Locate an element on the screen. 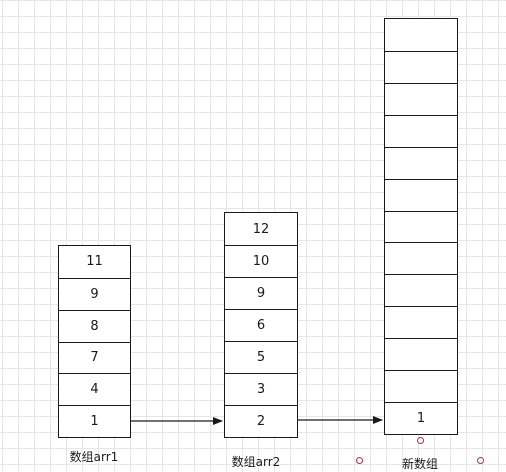 The height and width of the screenshot is (472, 506). array-cell: 6 is located at coordinates (261, 325).